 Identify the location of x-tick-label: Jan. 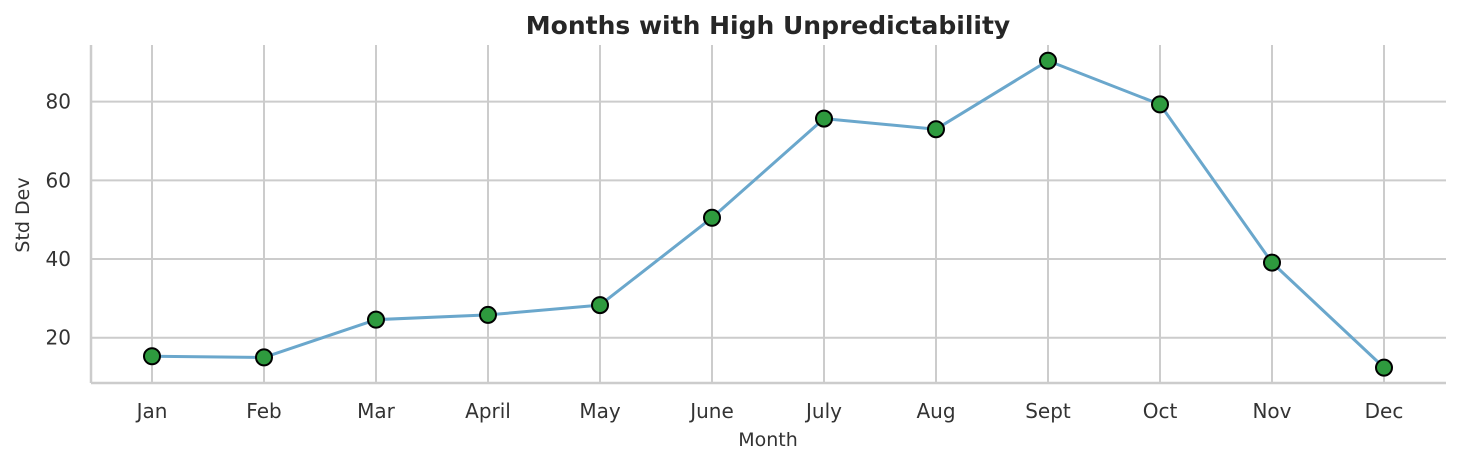
(151, 411).